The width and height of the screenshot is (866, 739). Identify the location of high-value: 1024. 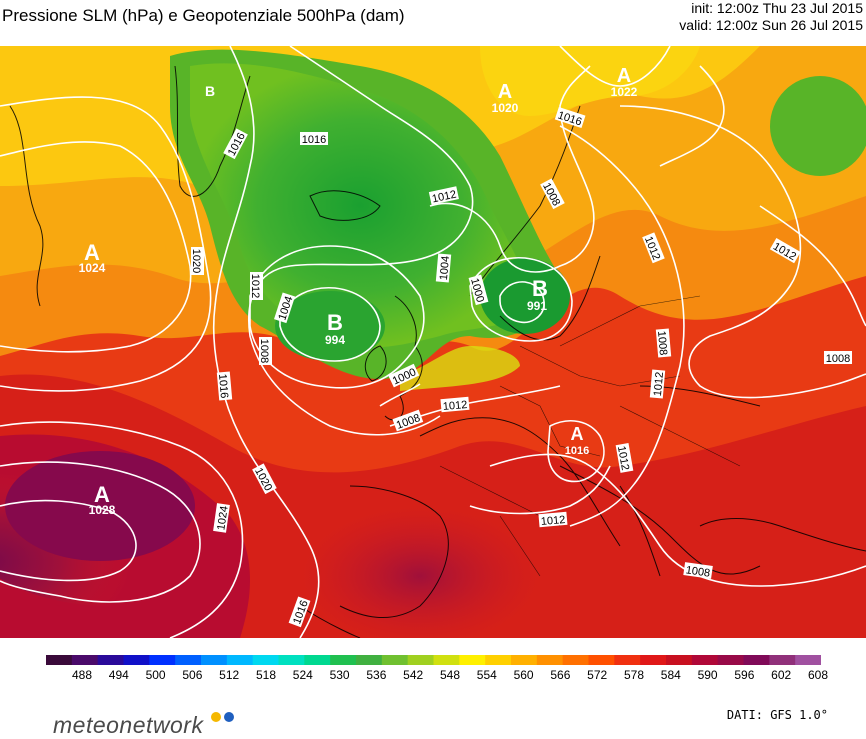
(92, 268).